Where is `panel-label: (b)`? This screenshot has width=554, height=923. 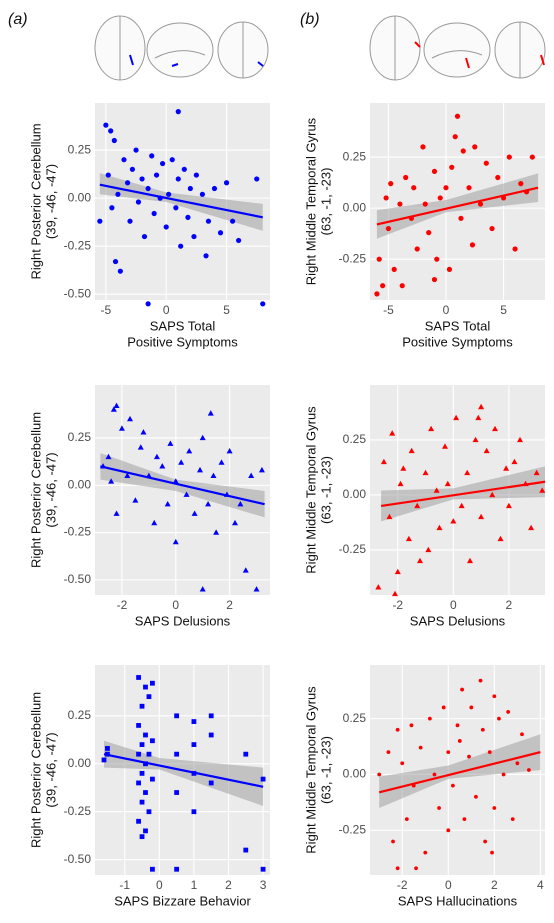
panel-label: (b) is located at coordinates (310, 19).